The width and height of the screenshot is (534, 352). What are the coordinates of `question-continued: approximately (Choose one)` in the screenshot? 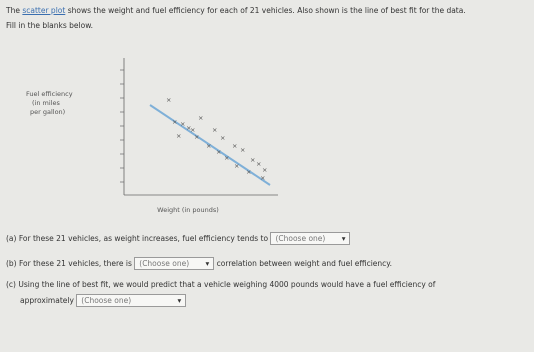 It's located at (103, 300).